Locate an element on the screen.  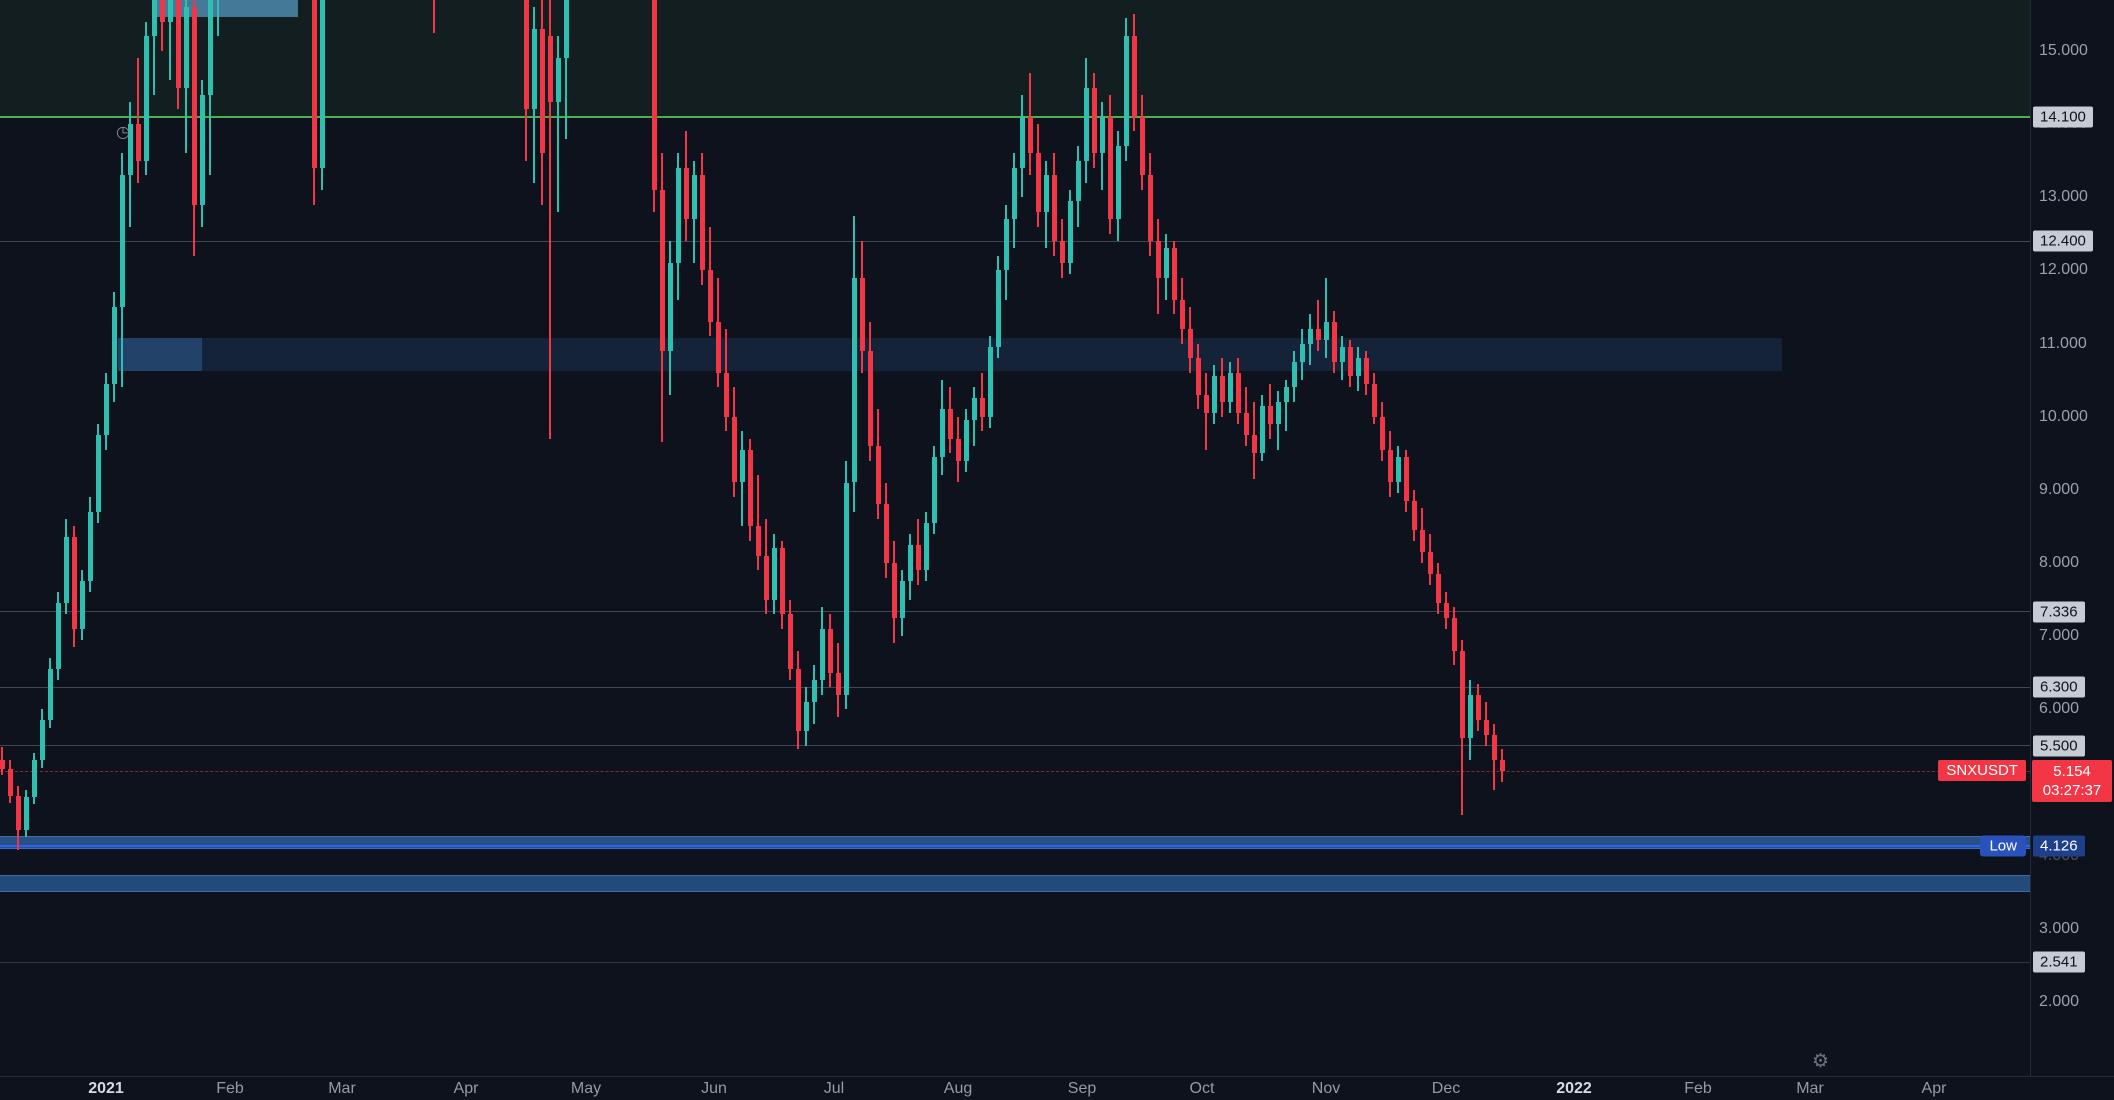
top-range-box is located at coordinates (226, 8).